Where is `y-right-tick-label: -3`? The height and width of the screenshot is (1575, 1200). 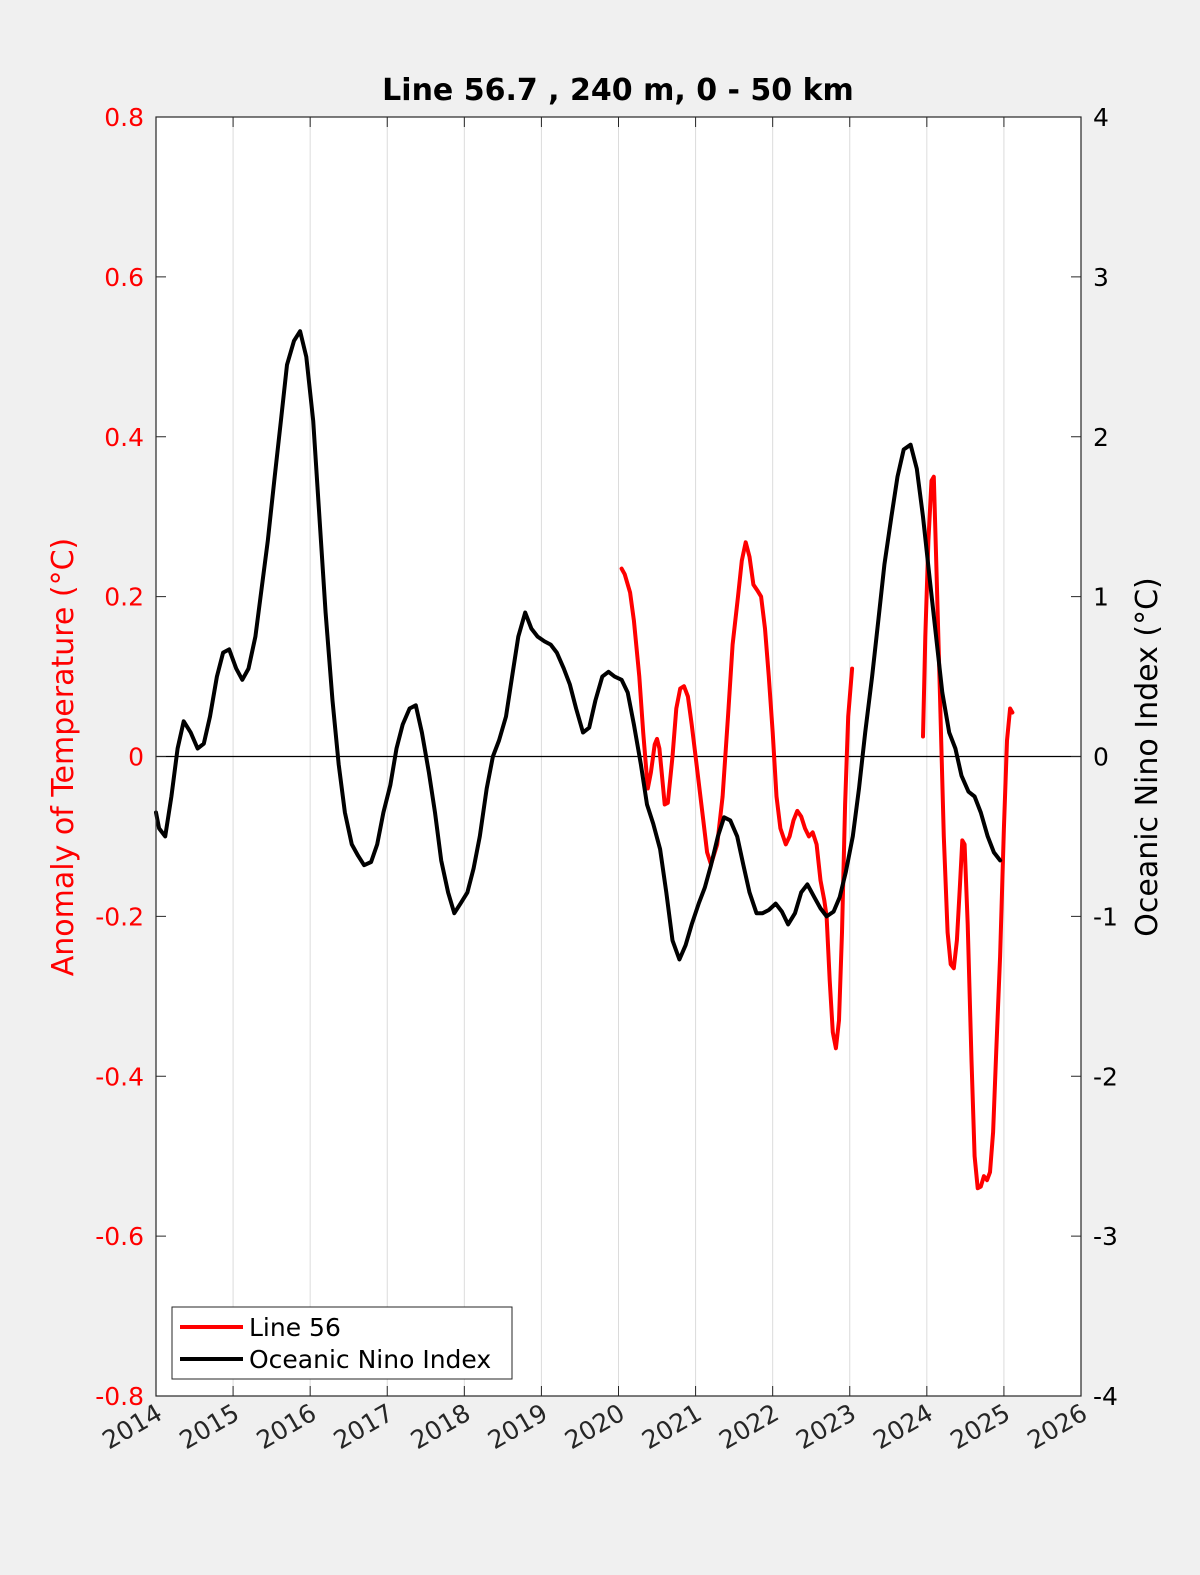
y-right-tick-label: -3 is located at coordinates (1105, 1236).